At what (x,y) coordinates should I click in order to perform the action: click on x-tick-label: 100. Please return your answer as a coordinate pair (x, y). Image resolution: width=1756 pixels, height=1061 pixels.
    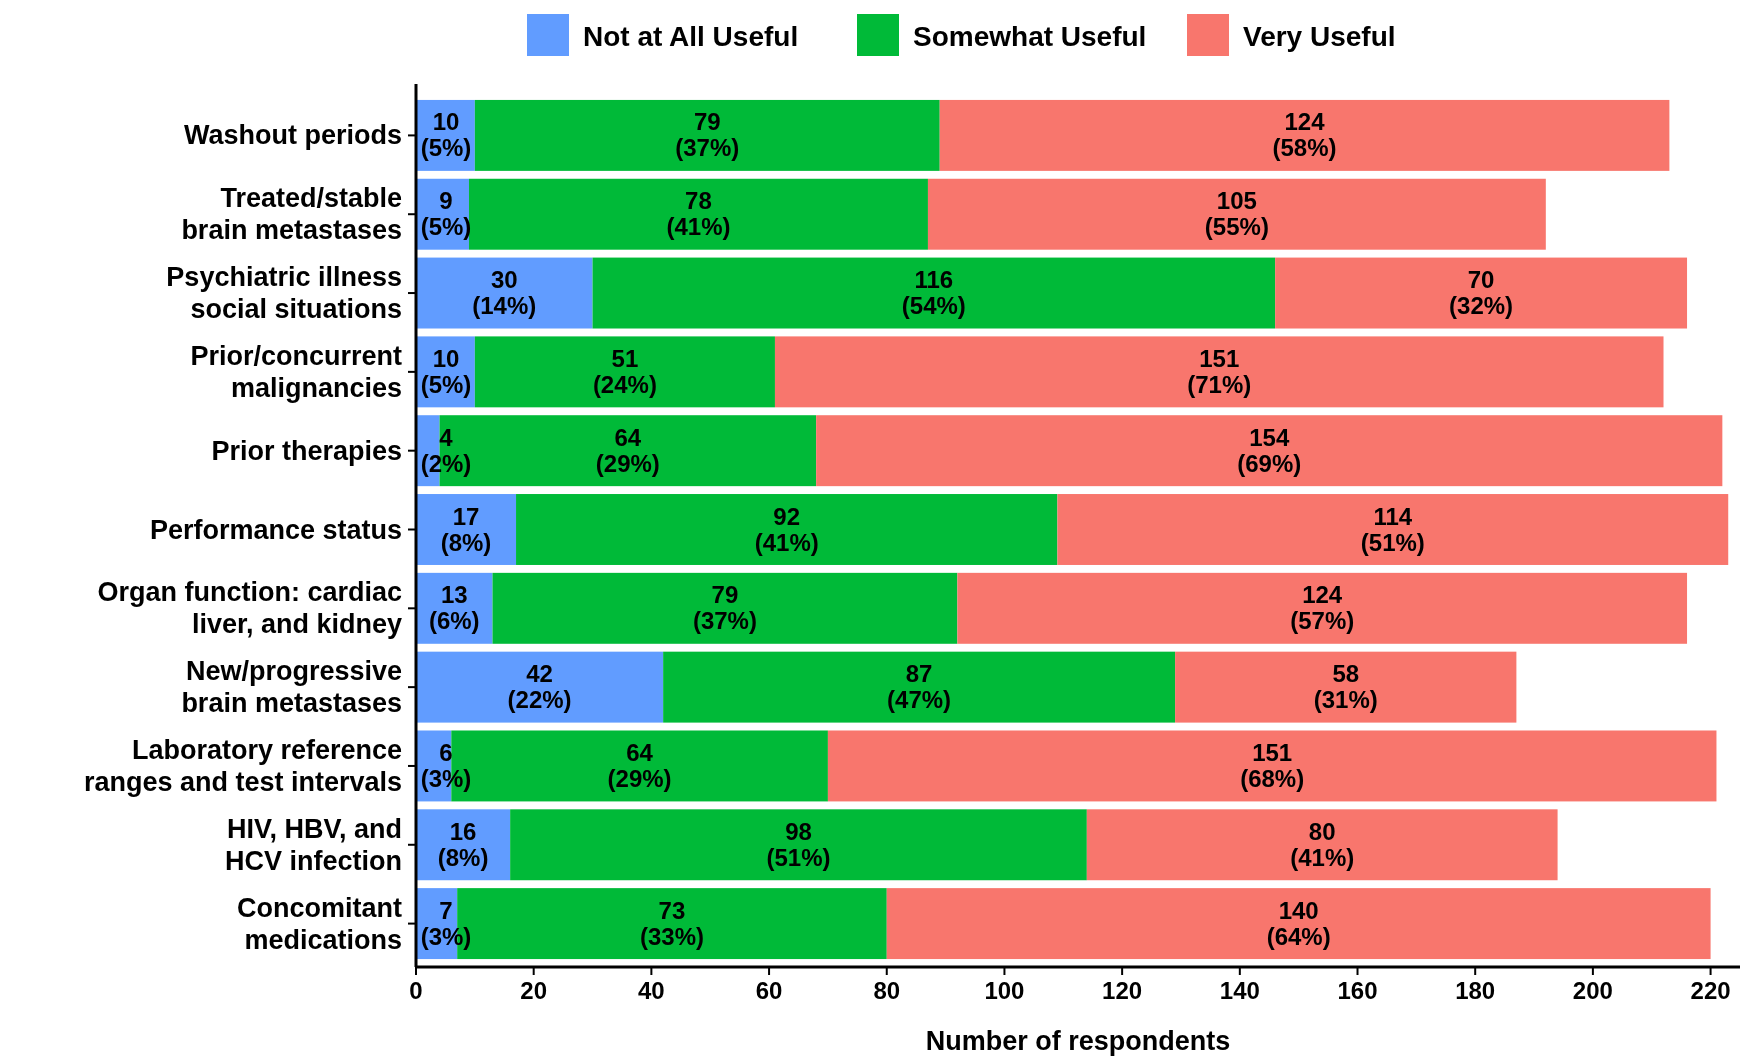
    Looking at the image, I should click on (1004, 990).